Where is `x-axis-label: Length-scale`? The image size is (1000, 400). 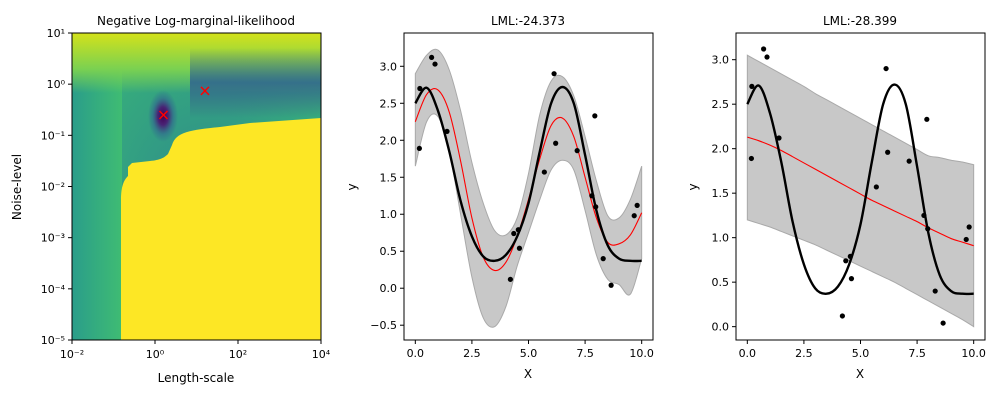
x-axis-label: Length-scale is located at coordinates (196, 378).